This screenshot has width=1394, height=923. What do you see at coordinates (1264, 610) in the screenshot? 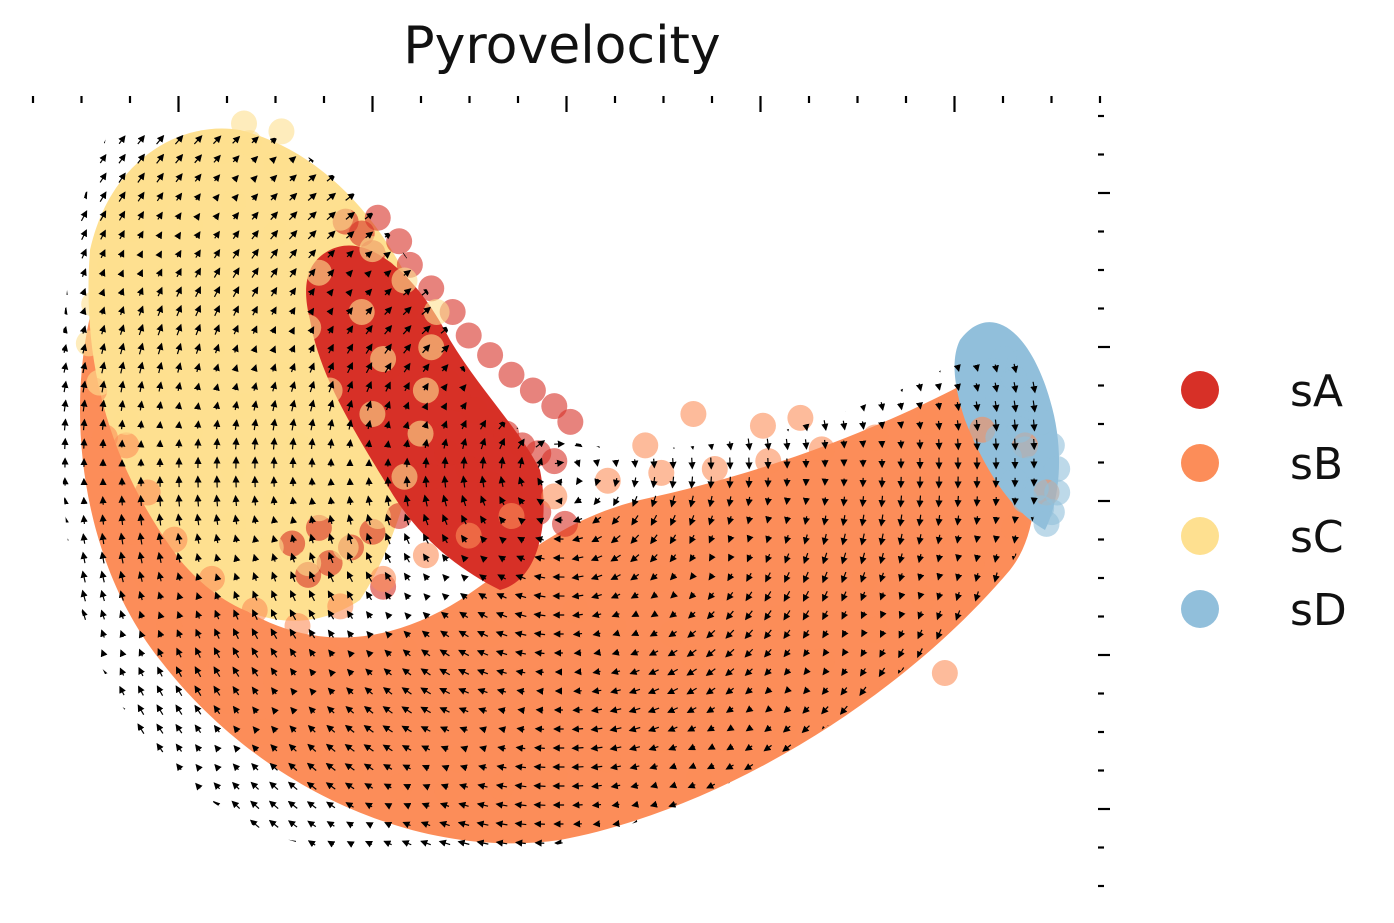
I see `legend-item-sD: sD` at bounding box center [1264, 610].